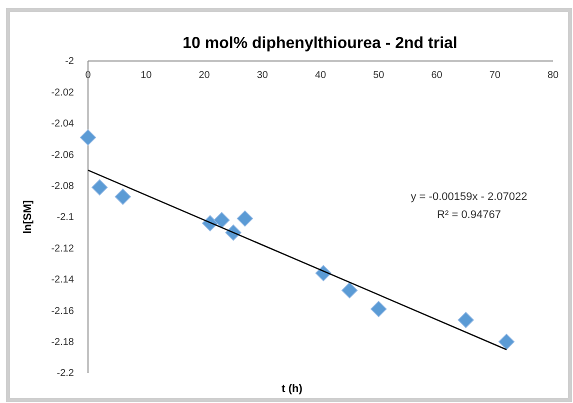  I want to click on y-tick-label: -2.02, so click(62, 92).